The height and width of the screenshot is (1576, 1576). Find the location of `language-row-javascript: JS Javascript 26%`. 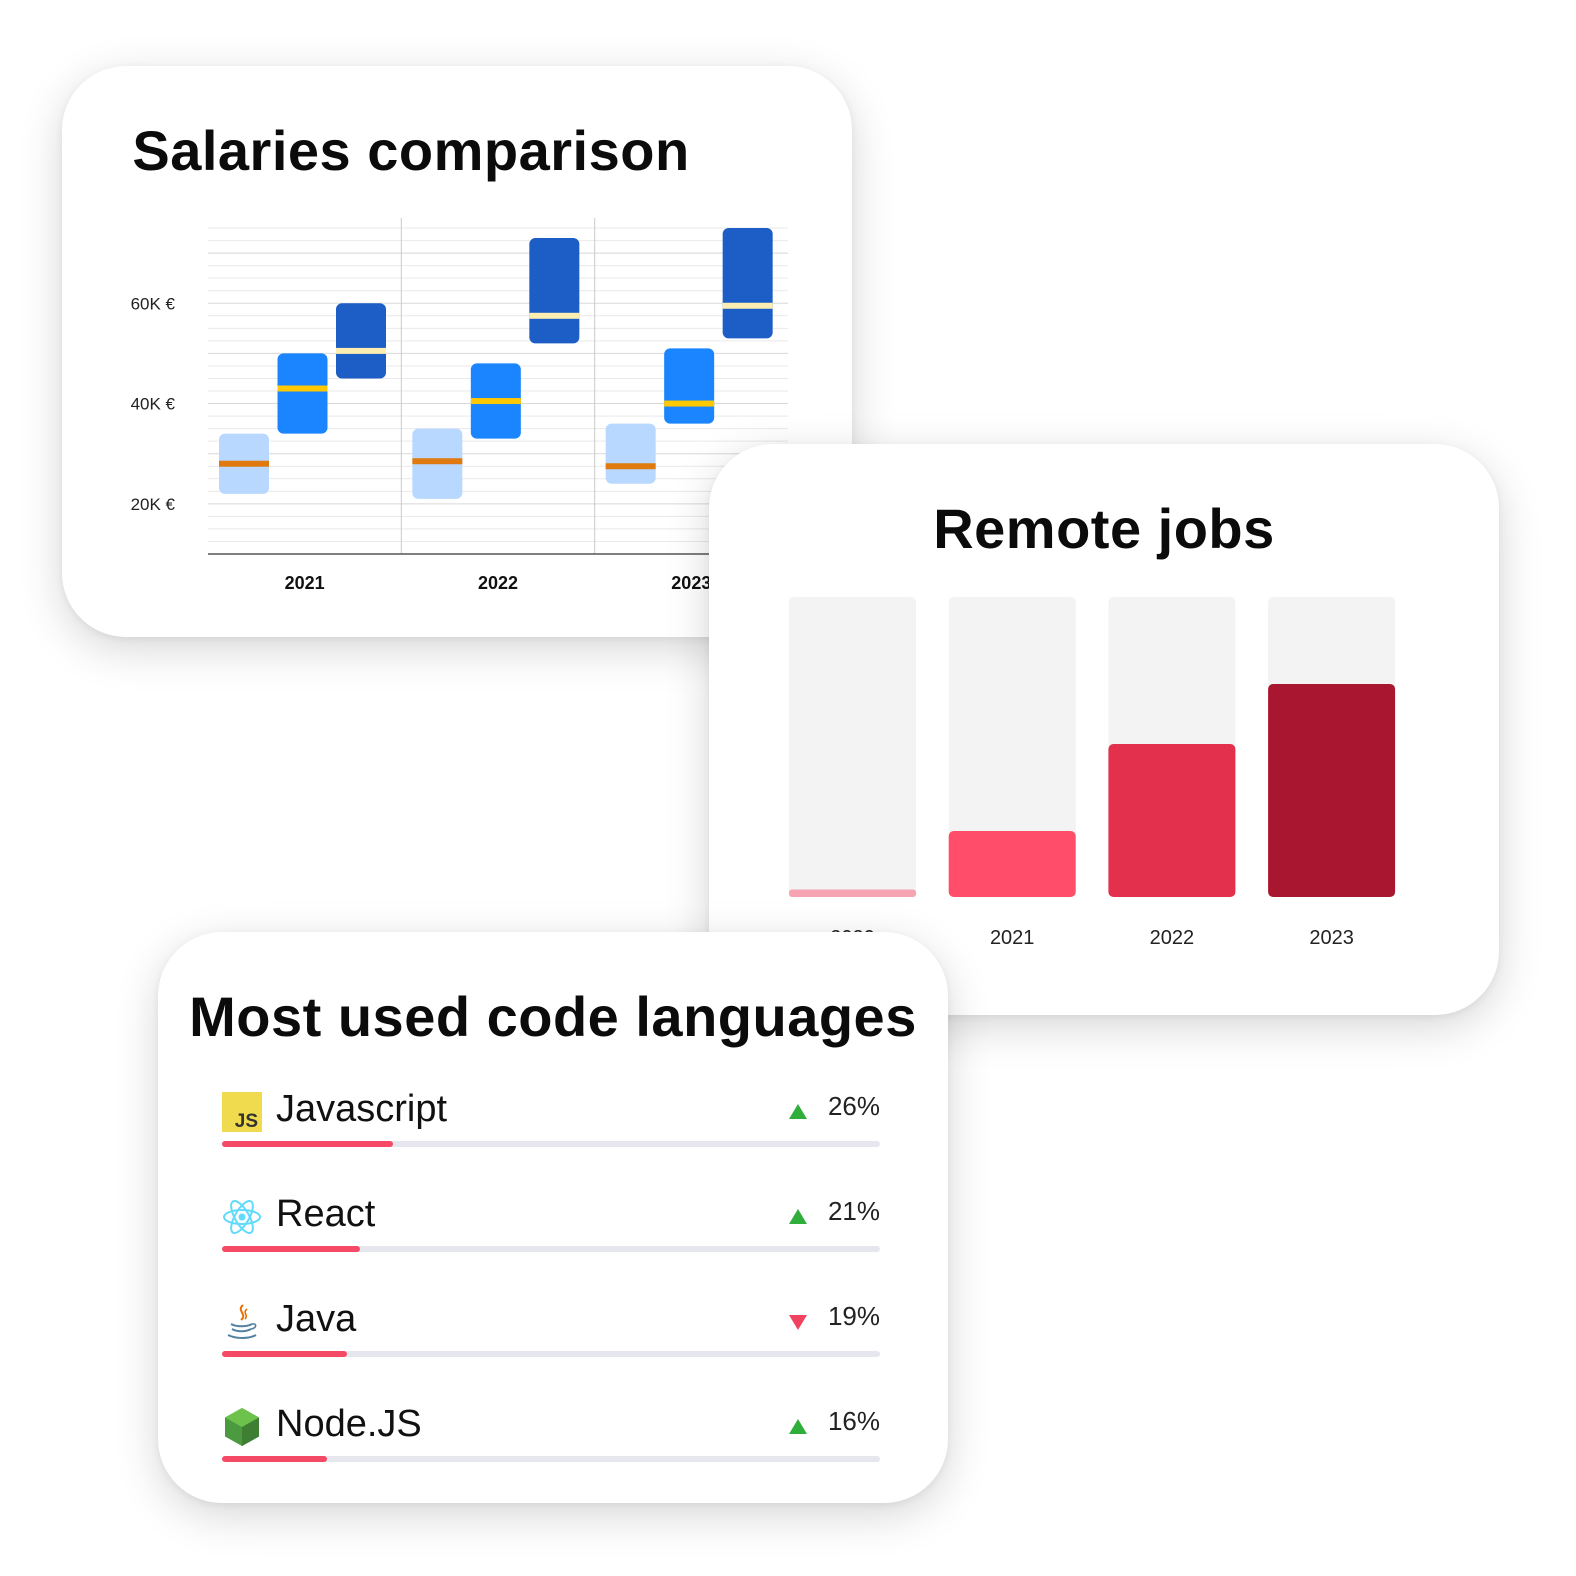

language-row-javascript: JS Javascript 26% is located at coordinates (551, 1119).